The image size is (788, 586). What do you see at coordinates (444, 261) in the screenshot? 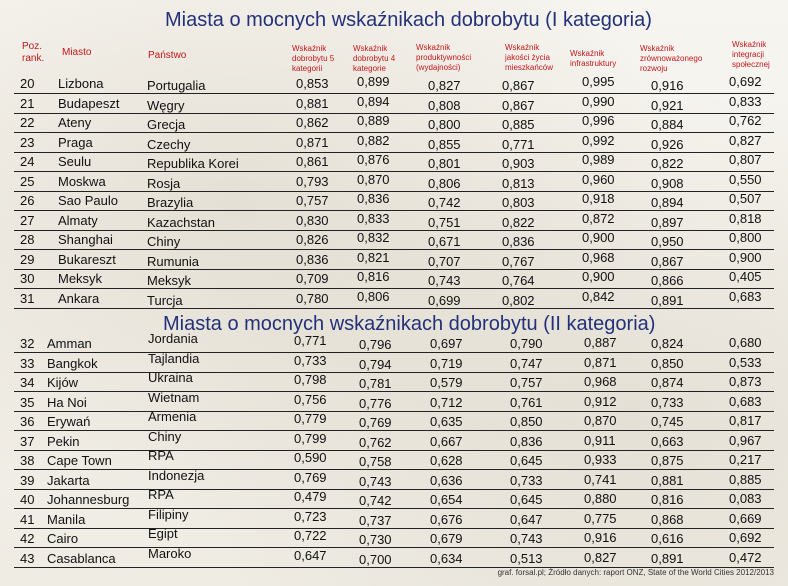
I see `cell-prod: 0,707` at bounding box center [444, 261].